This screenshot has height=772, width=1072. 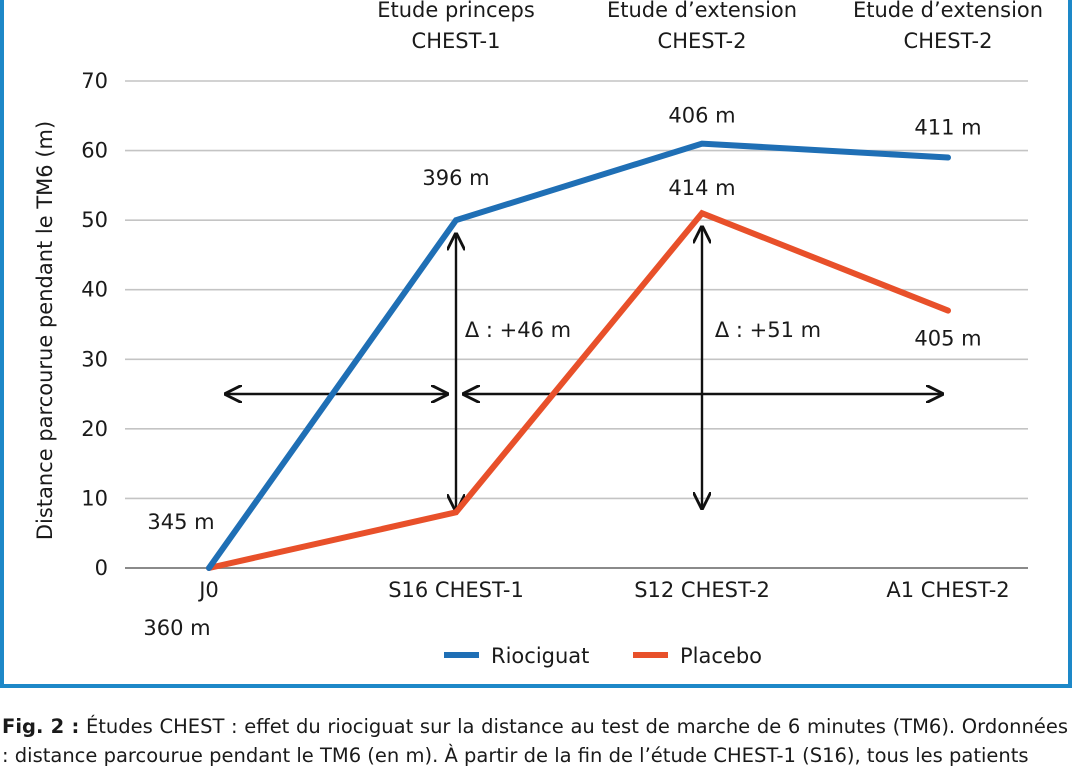 What do you see at coordinates (101, 568) in the screenshot?
I see `y-tick-label: 0` at bounding box center [101, 568].